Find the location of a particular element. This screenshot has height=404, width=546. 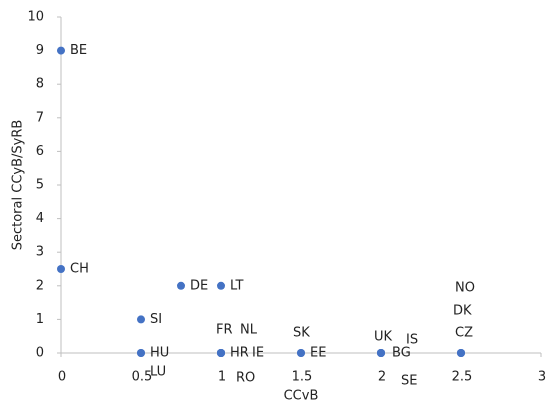

point-label: LU is located at coordinates (158, 372).